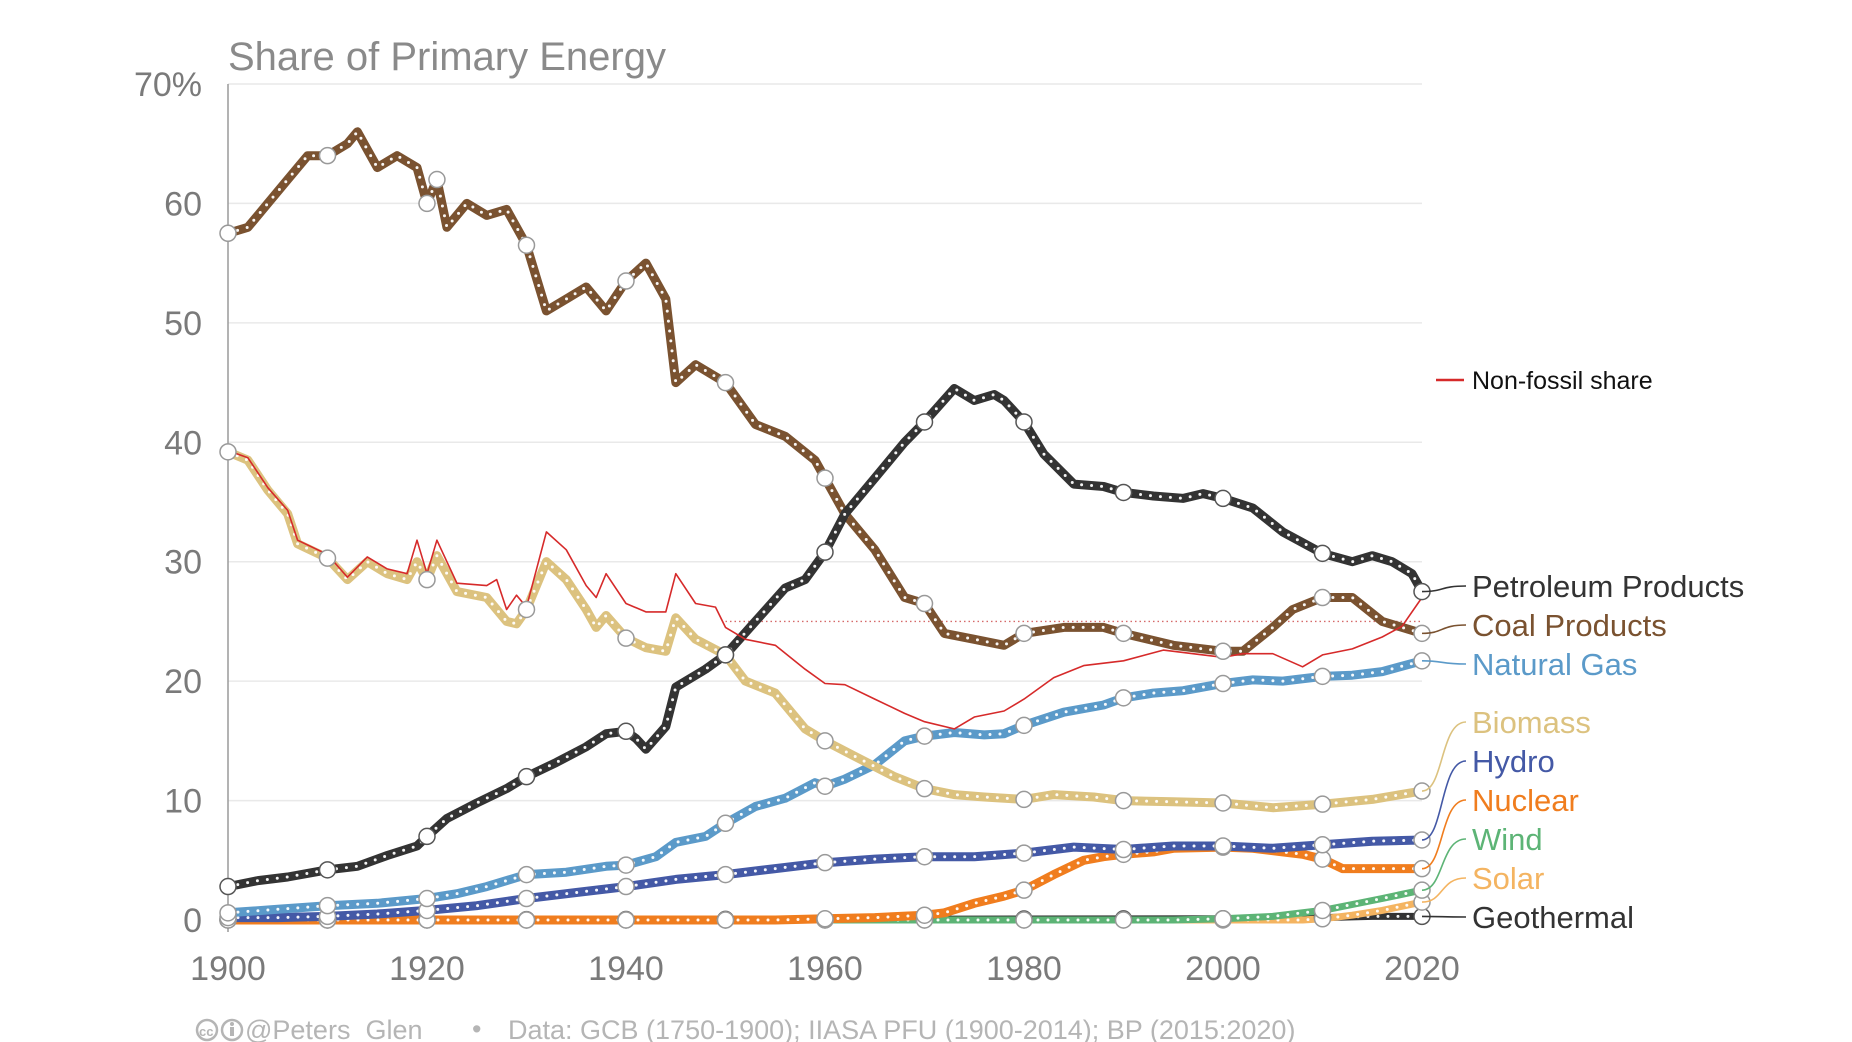 The image size is (1852, 1042). I want to click on solar-line-dots, so click(825, 911).